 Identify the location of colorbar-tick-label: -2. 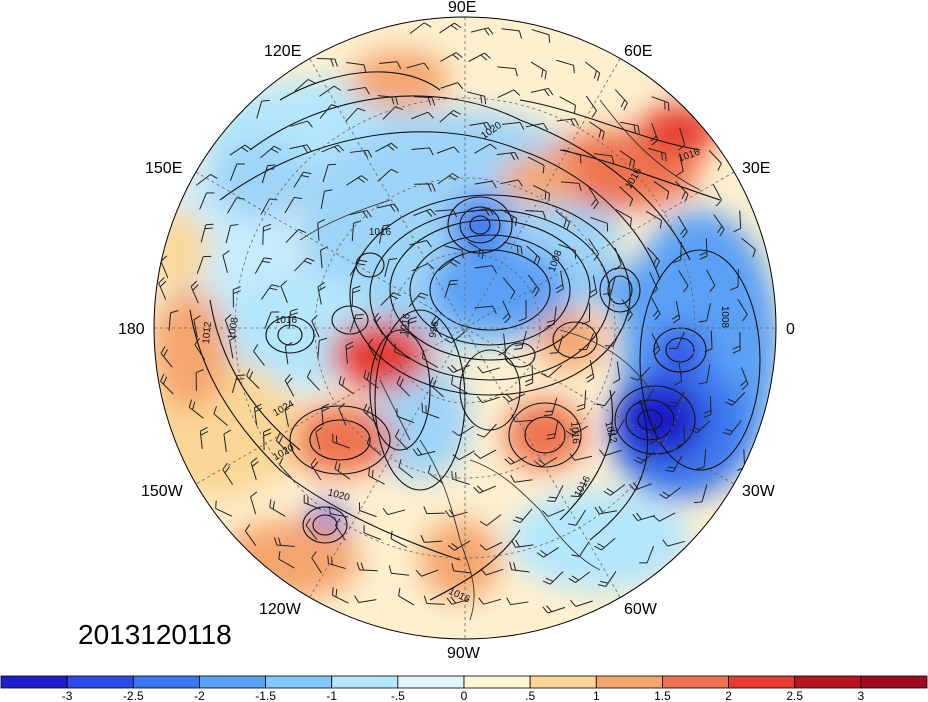
(199, 695).